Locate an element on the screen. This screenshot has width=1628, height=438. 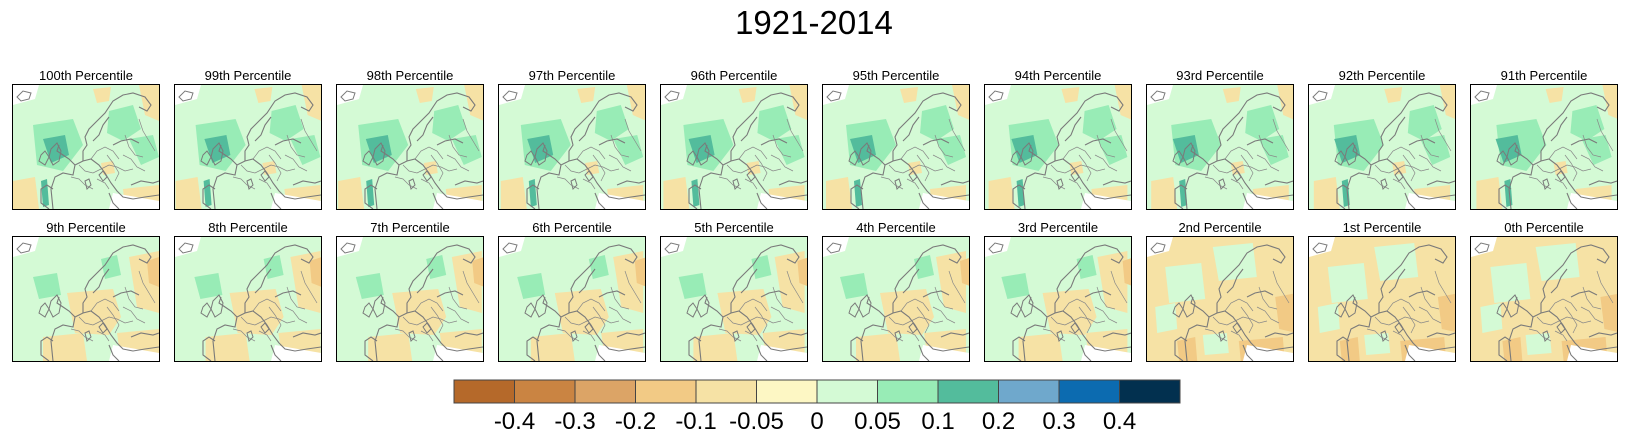
panel-title: 7th Percentile is located at coordinates (410, 227).